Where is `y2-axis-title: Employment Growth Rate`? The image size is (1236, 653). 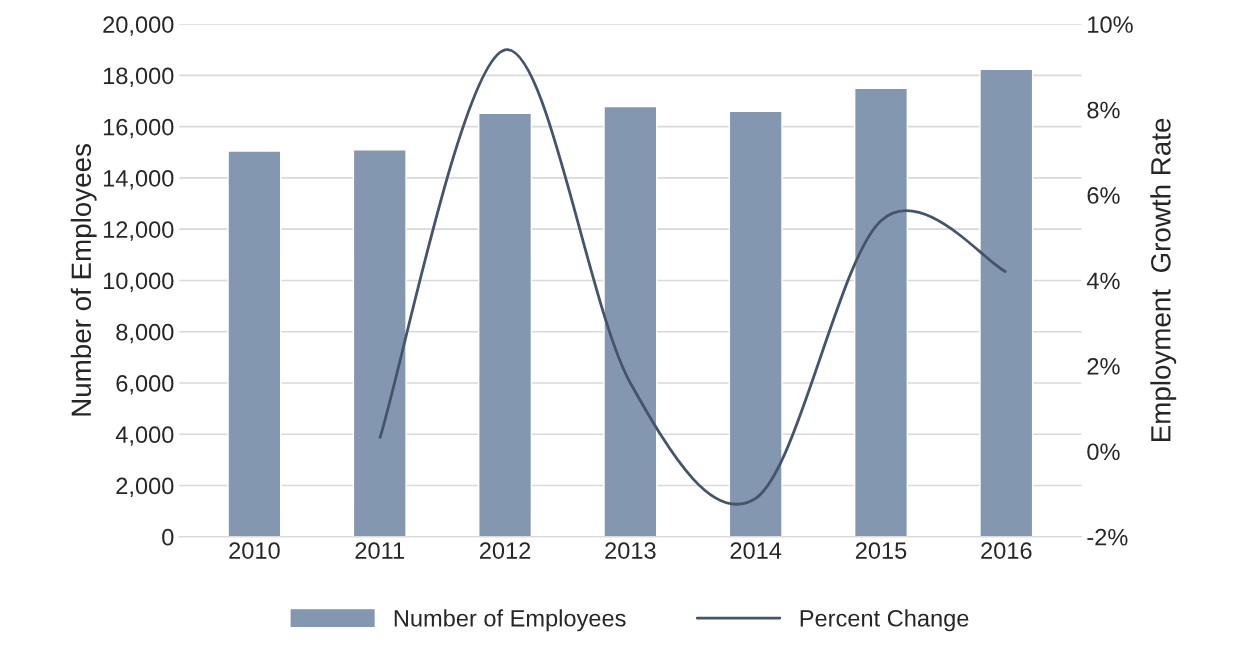 y2-axis-title: Employment Growth Rate is located at coordinates (1163, 280).